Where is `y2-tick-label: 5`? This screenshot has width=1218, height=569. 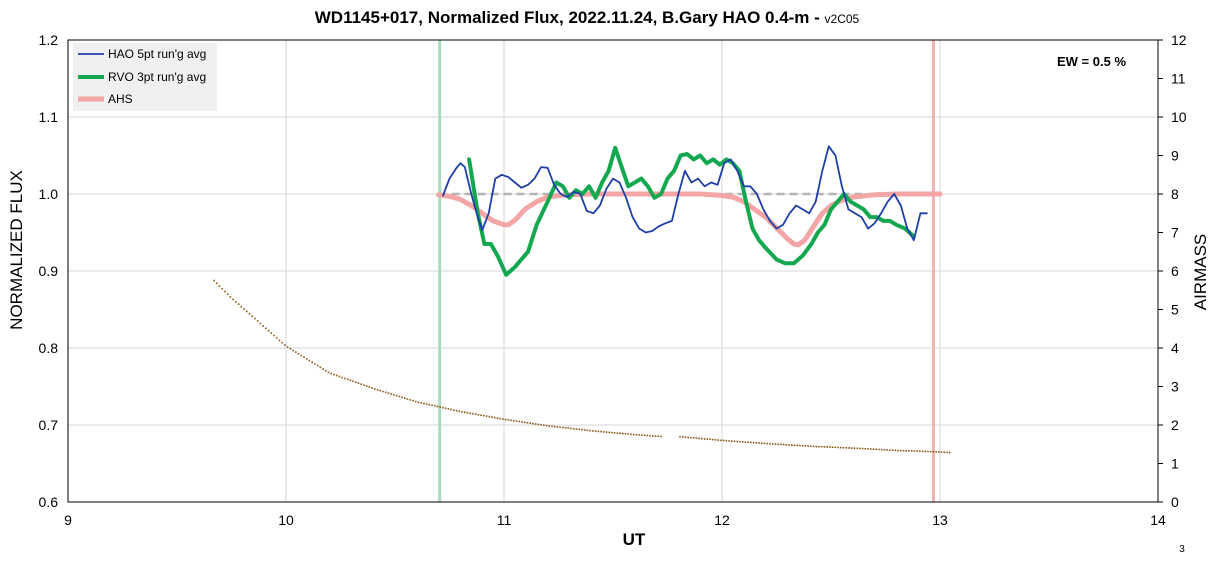
y2-tick-label: 5 is located at coordinates (1175, 310).